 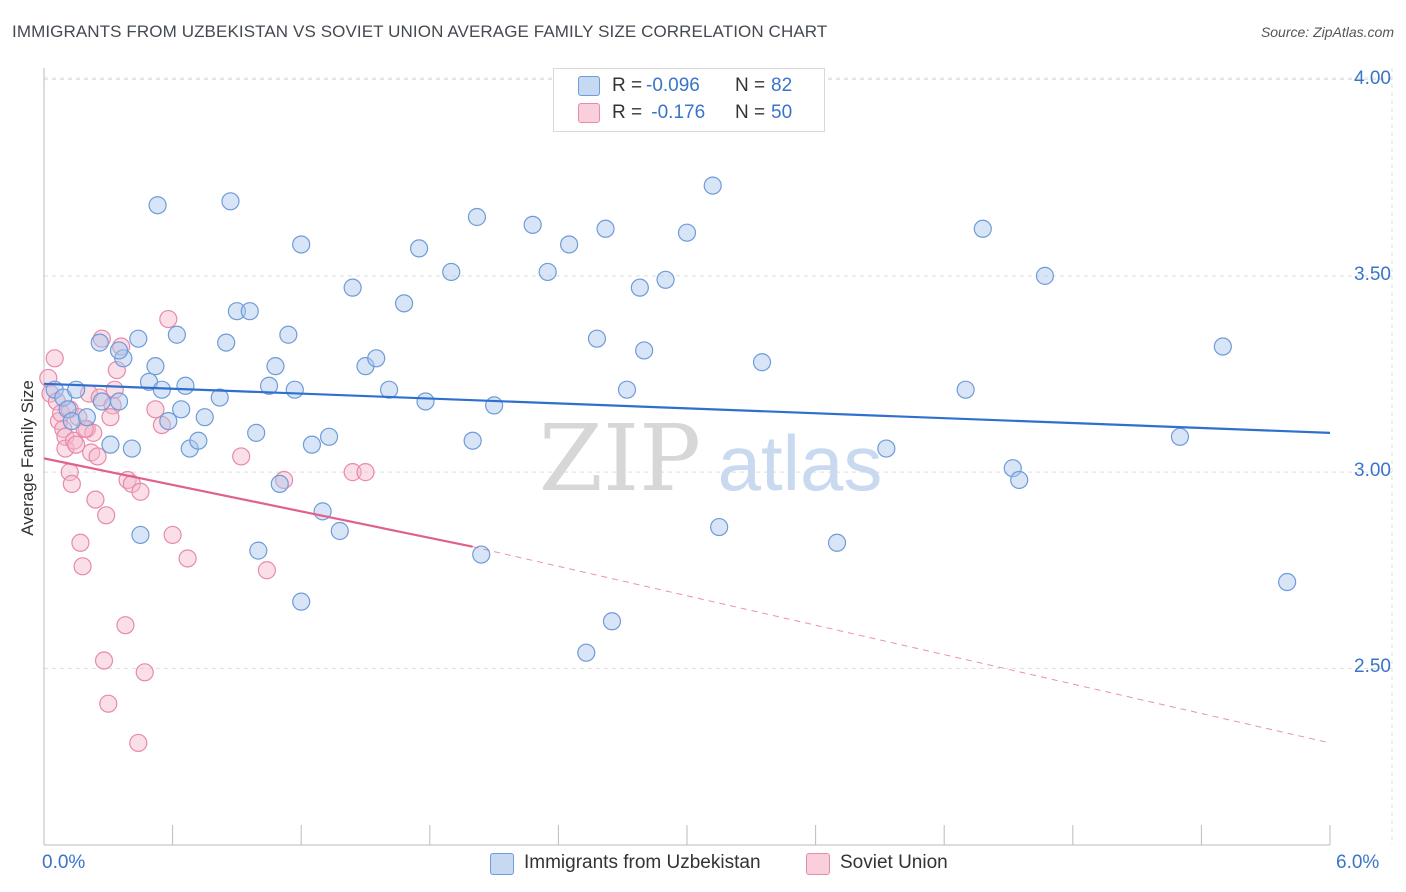 What do you see at coordinates (589, 86) in the screenshot?
I see `legend-swatch-blue` at bounding box center [589, 86].